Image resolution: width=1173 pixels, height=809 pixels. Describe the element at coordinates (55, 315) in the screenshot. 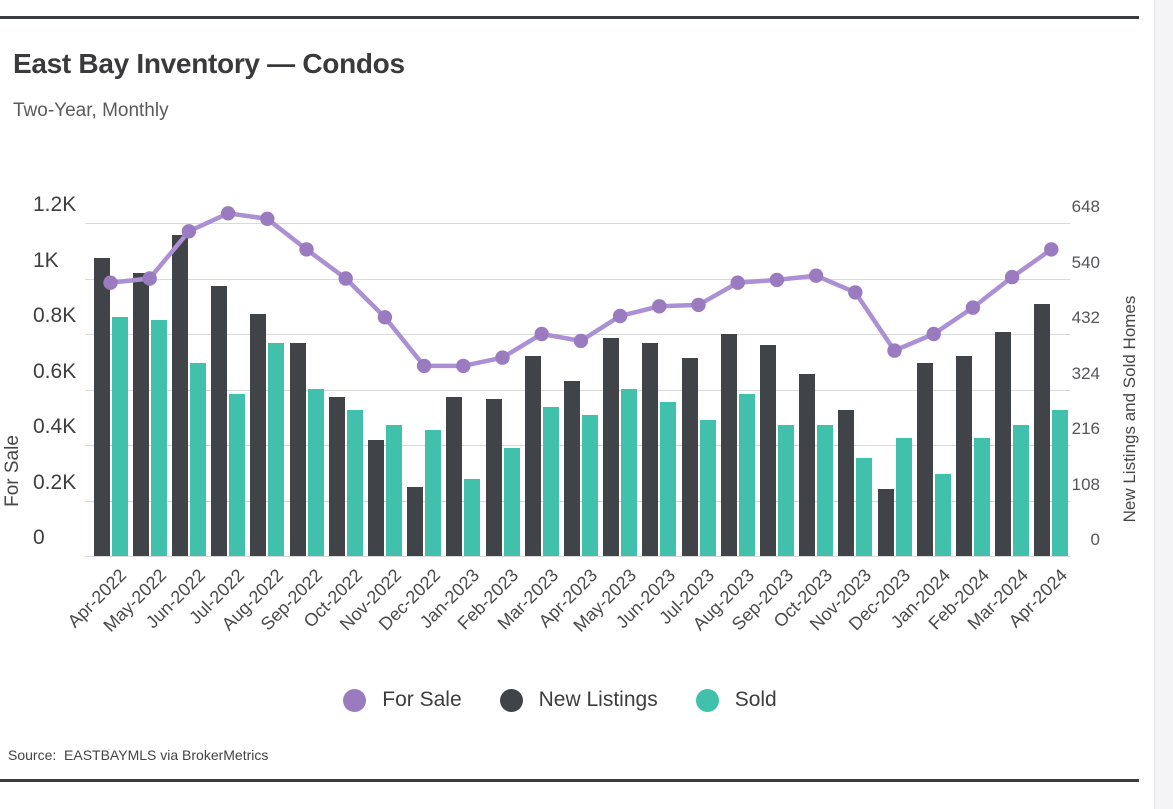

I see `y-tick-left: 0.8K` at that location.